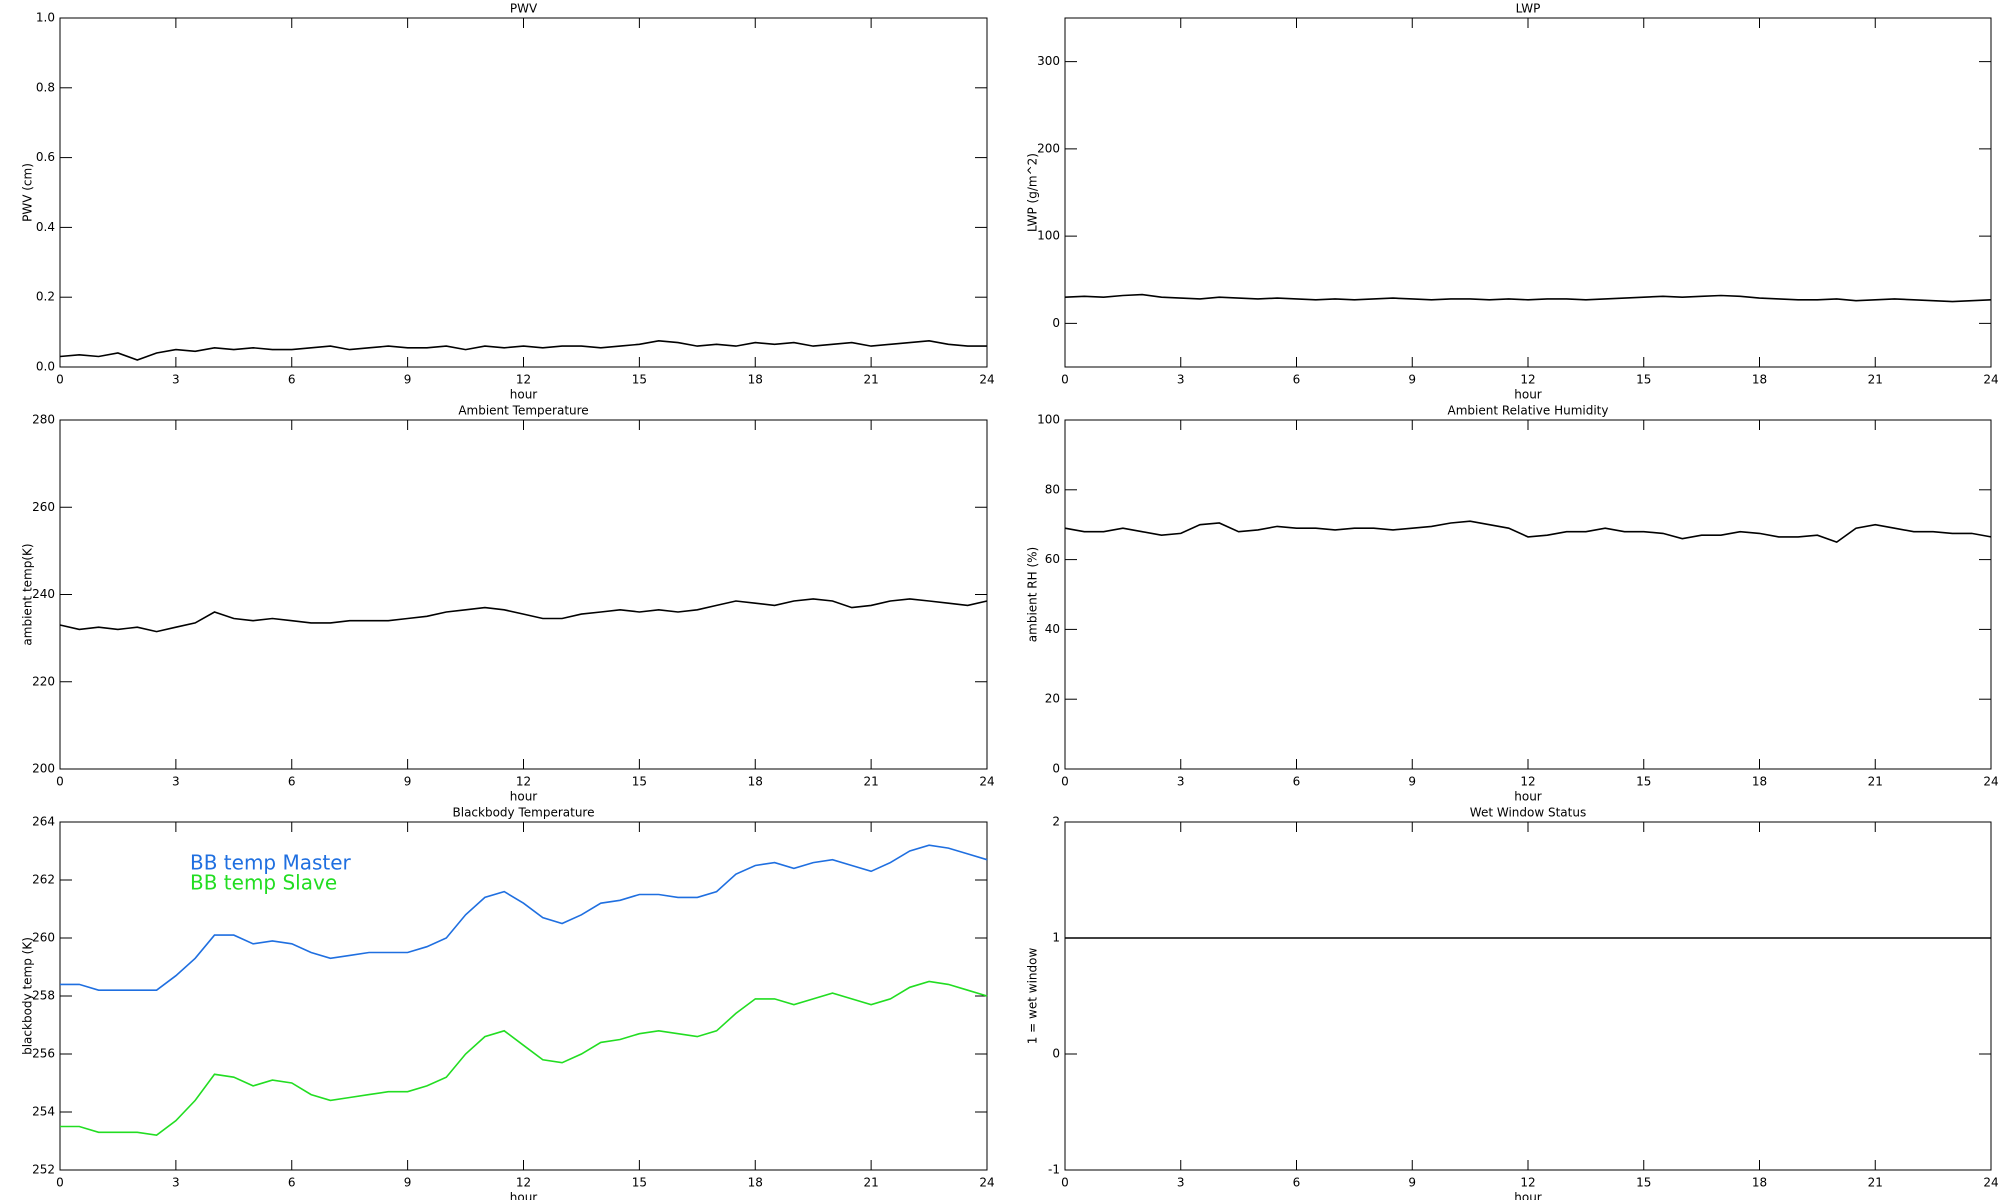 The width and height of the screenshot is (2000, 1200). What do you see at coordinates (523, 411) in the screenshot?
I see `chart-title: Ambient Temperature` at bounding box center [523, 411].